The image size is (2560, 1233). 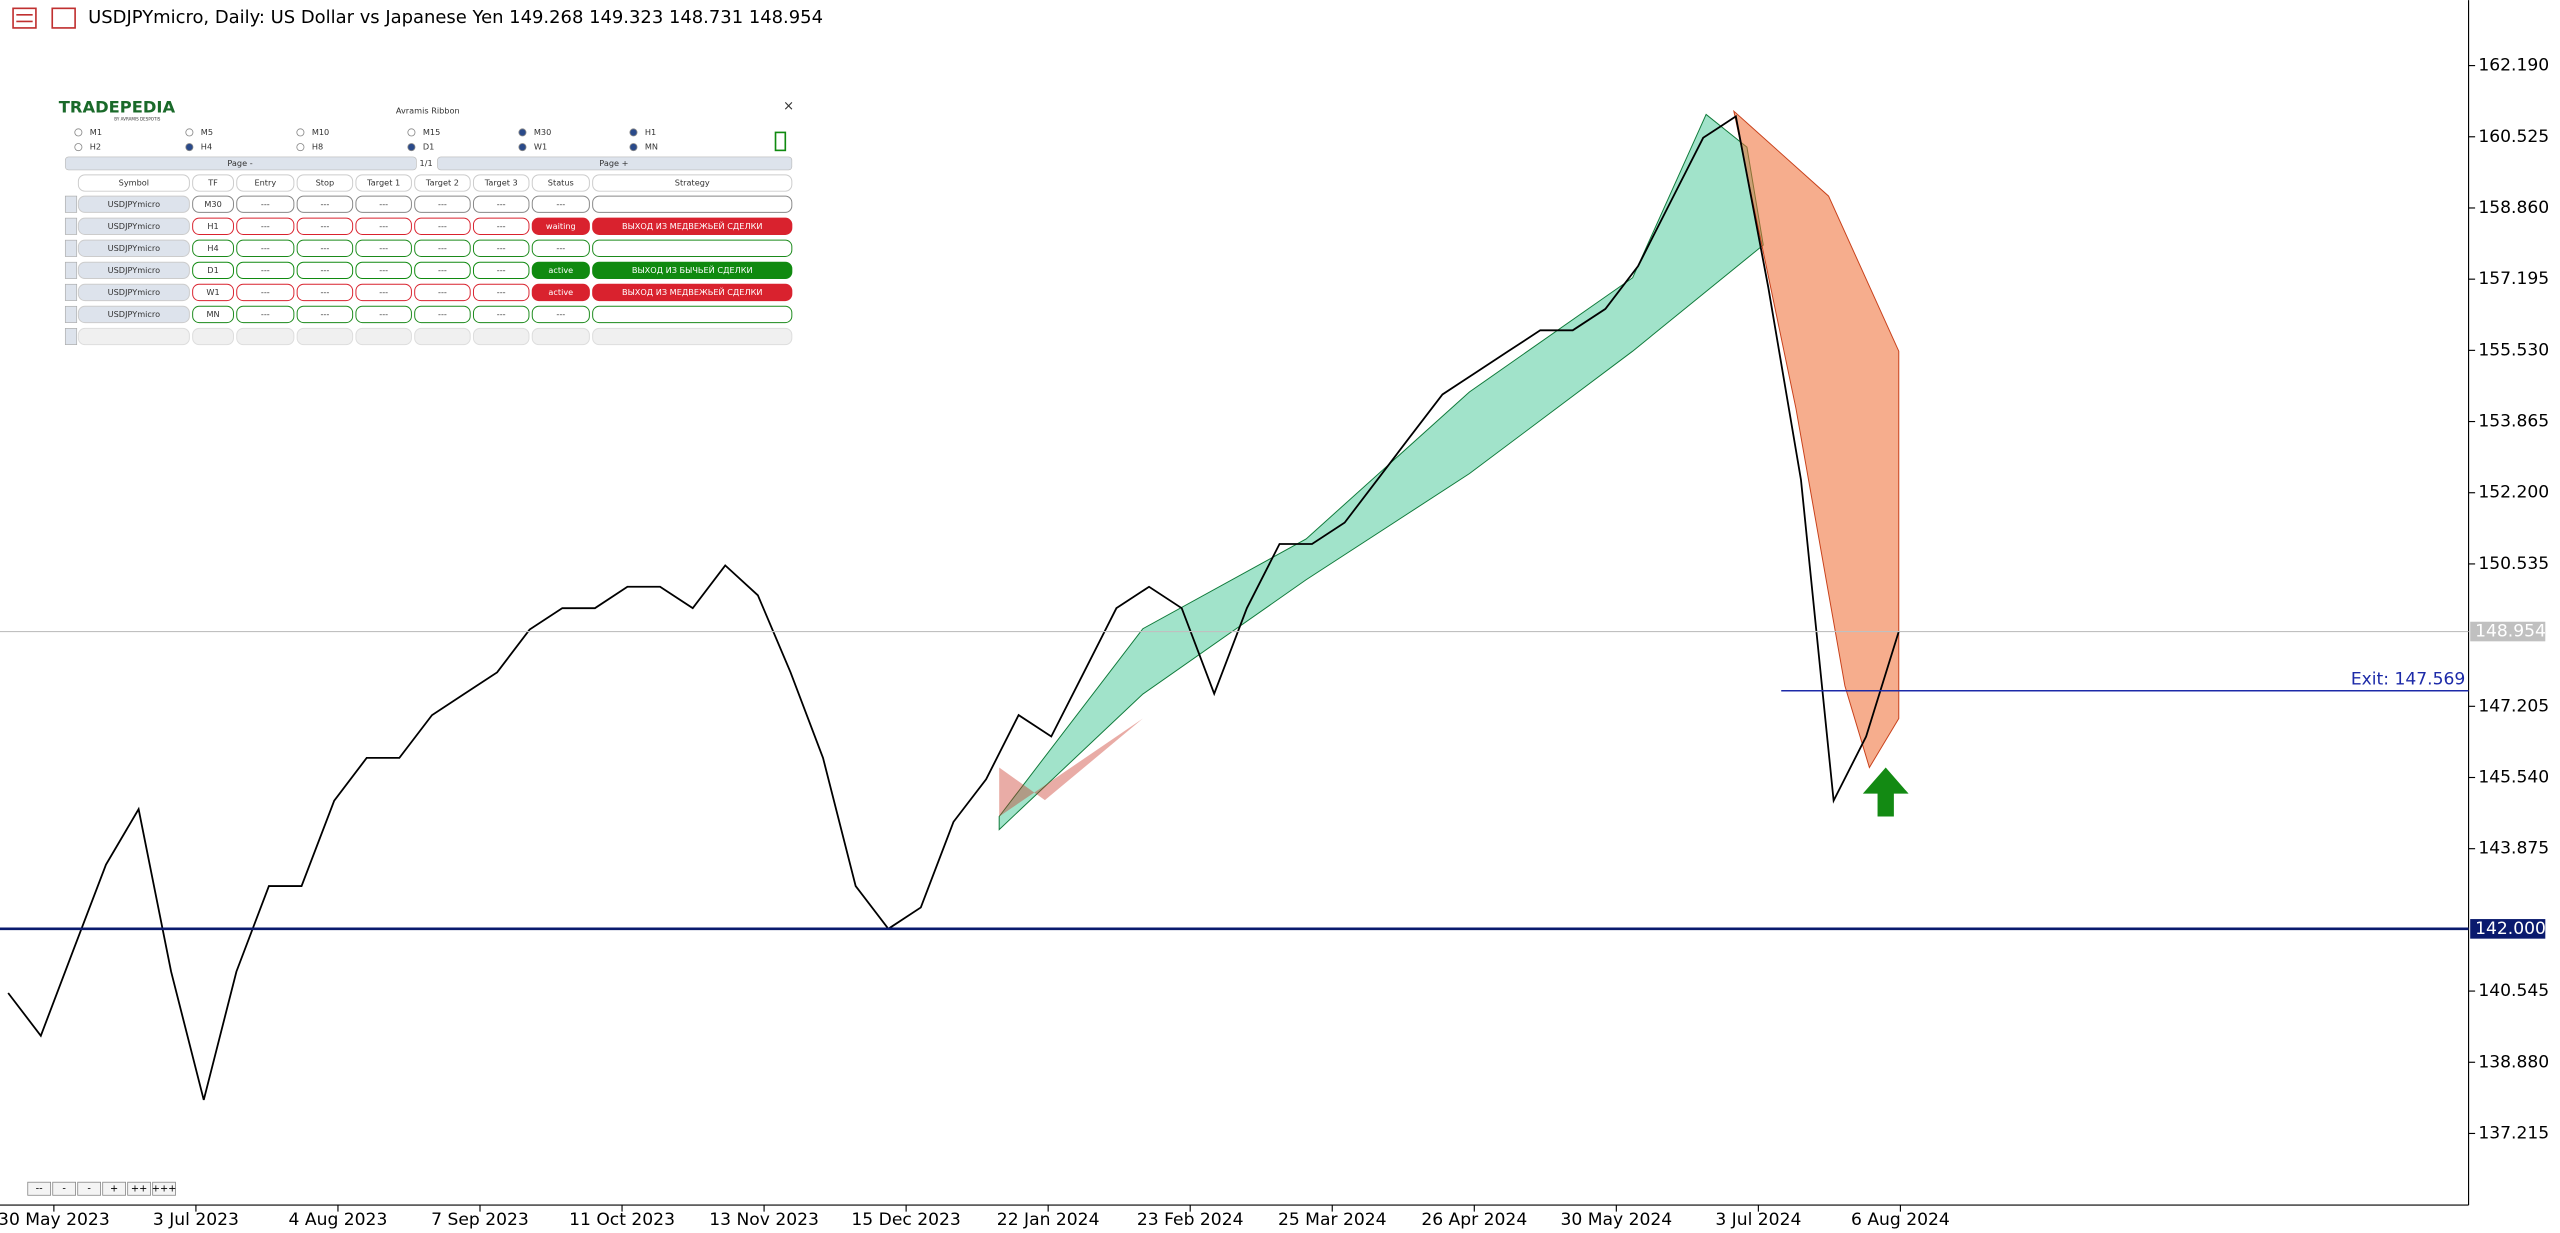 I want to click on y-tick-label: 147.205, so click(x=2513, y=706).